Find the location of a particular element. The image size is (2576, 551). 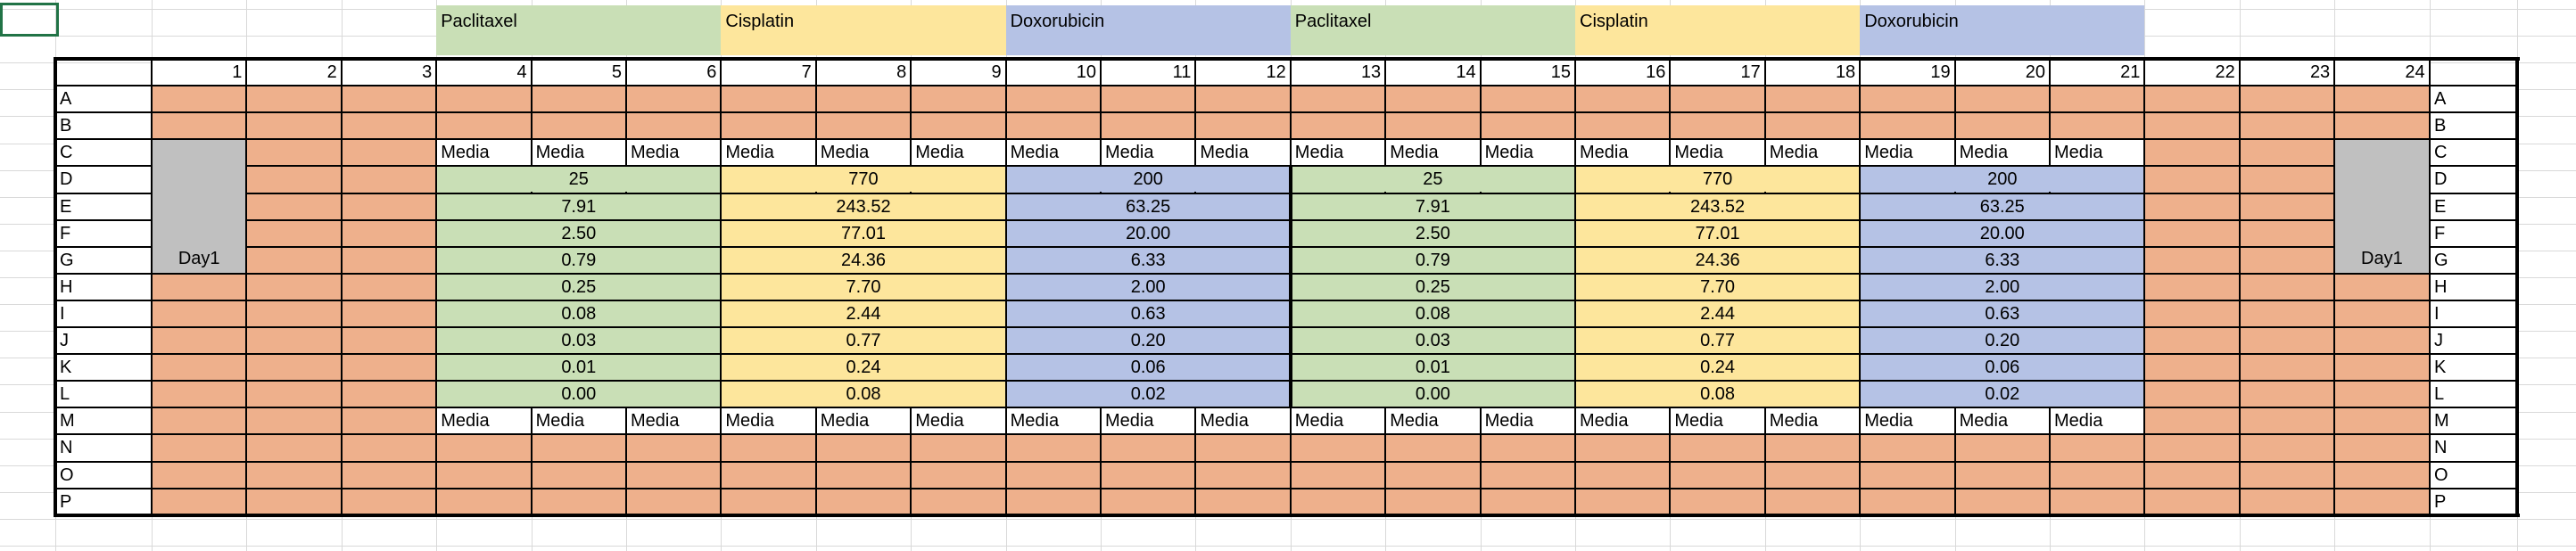

dose-value: 20.00 is located at coordinates (1148, 233).